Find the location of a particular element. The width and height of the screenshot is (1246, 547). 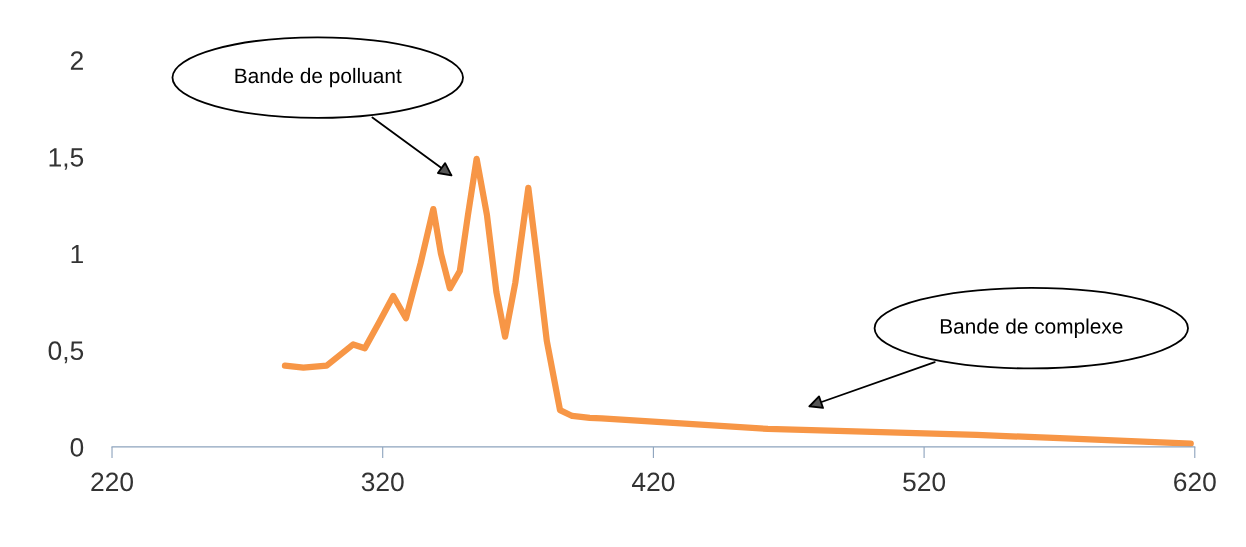

y-tick-label: 2 is located at coordinates (76, 60).